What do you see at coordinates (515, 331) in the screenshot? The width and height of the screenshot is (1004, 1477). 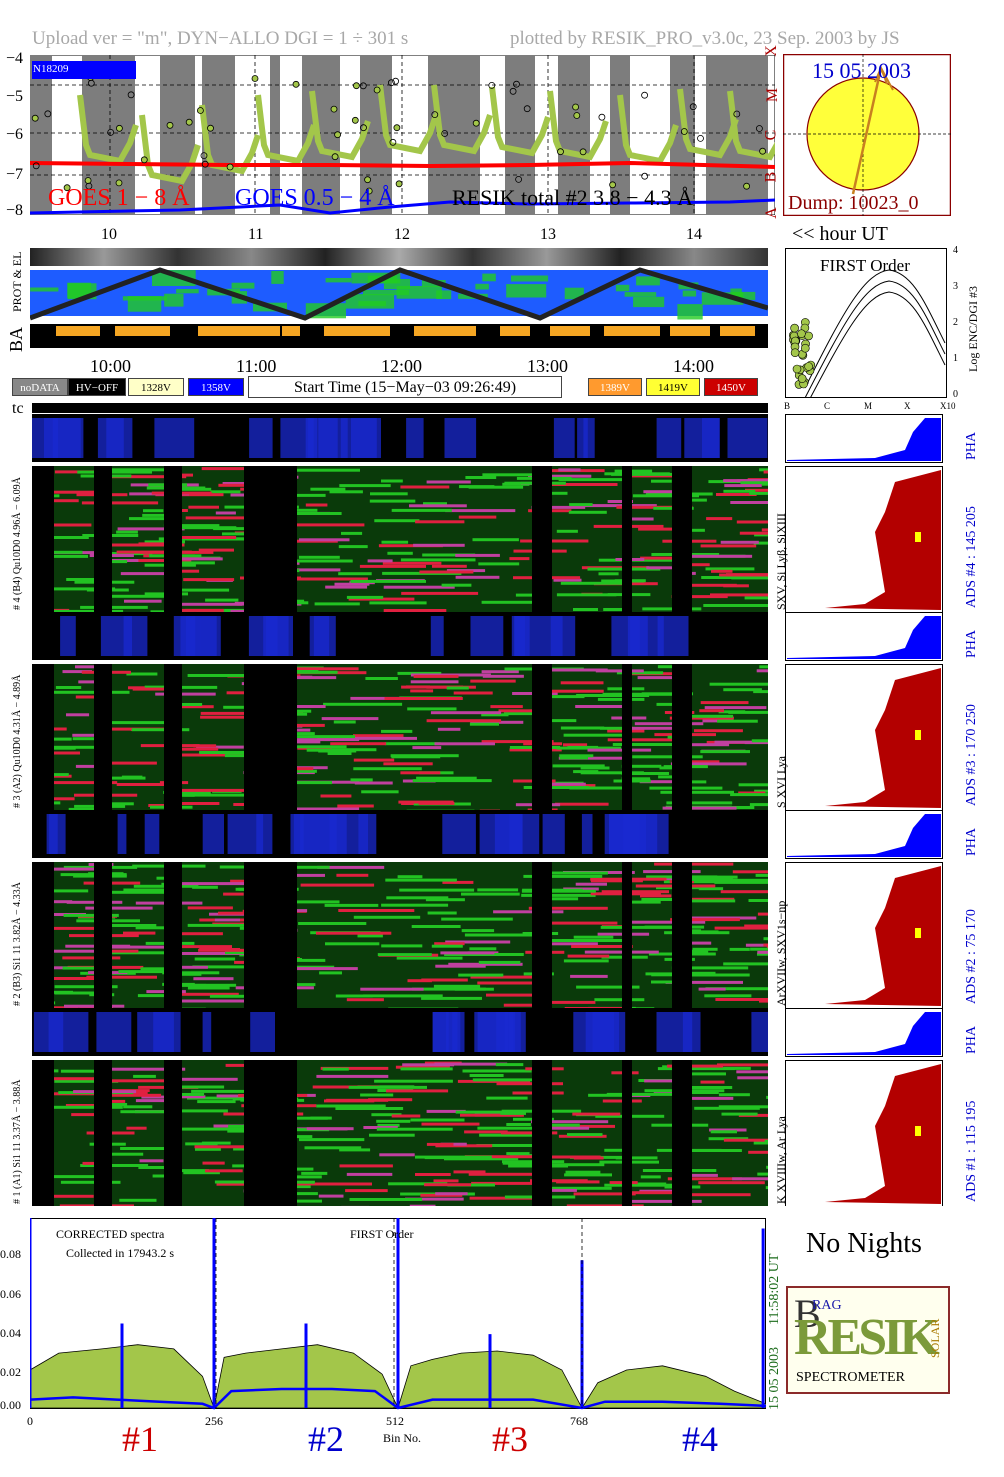 I see `ba-bar` at bounding box center [515, 331].